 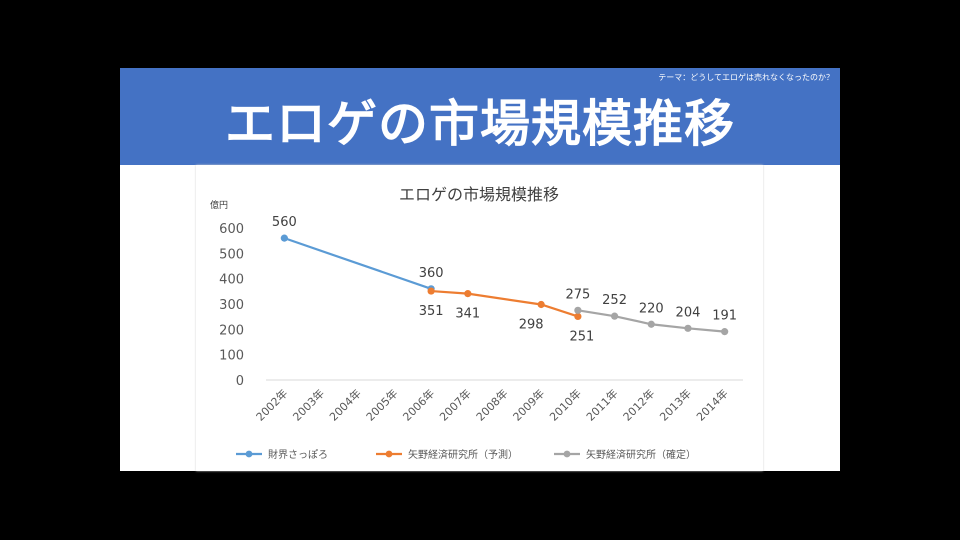 What do you see at coordinates (381, 404) in the screenshot?
I see `x-tick-label: 2005年` at bounding box center [381, 404].